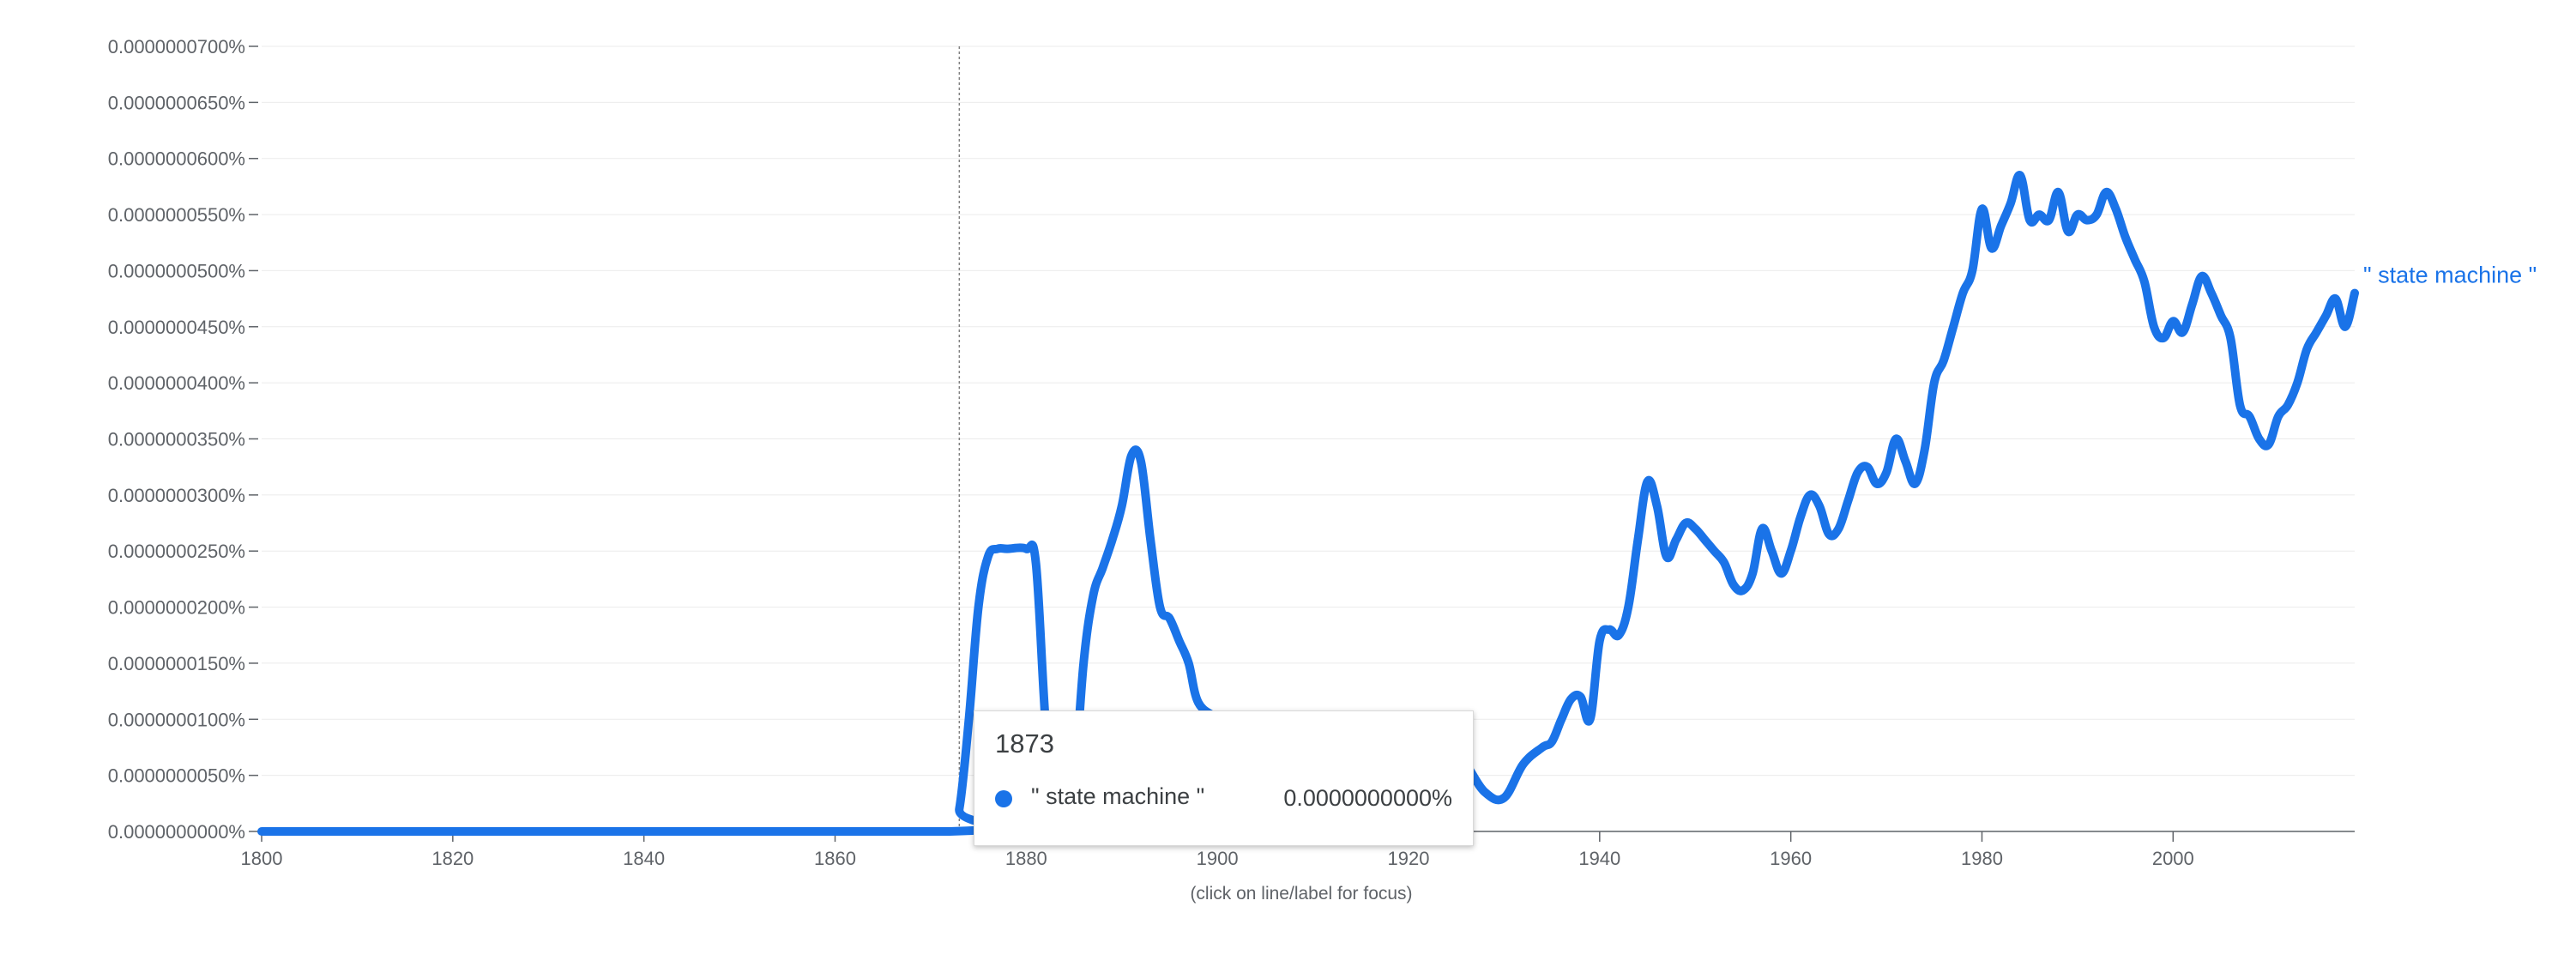 The width and height of the screenshot is (2576, 955). What do you see at coordinates (176, 832) in the screenshot?
I see `y-tick-label: 0.0000000000%` at bounding box center [176, 832].